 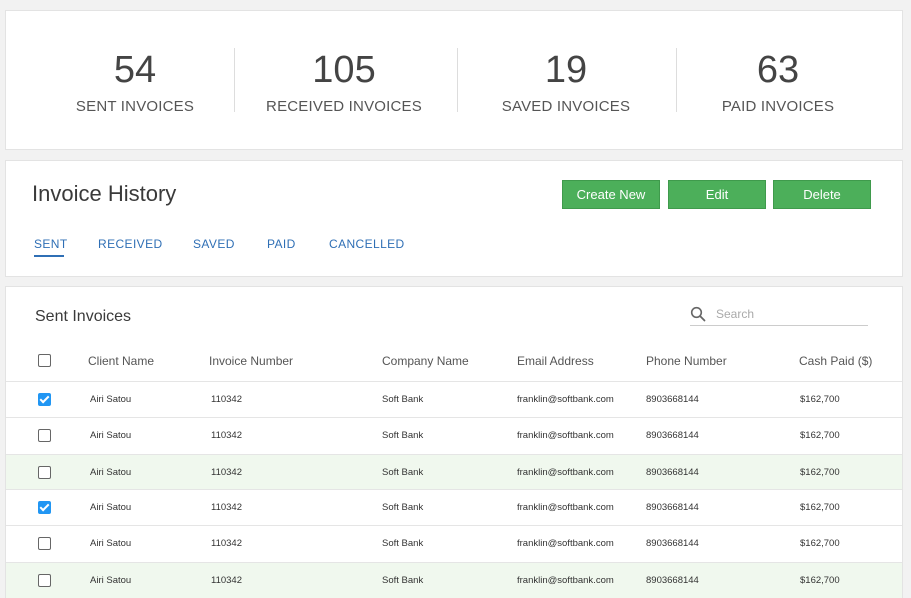 I want to click on stat-saved: 19 SAVED INVOICES, so click(x=566, y=81).